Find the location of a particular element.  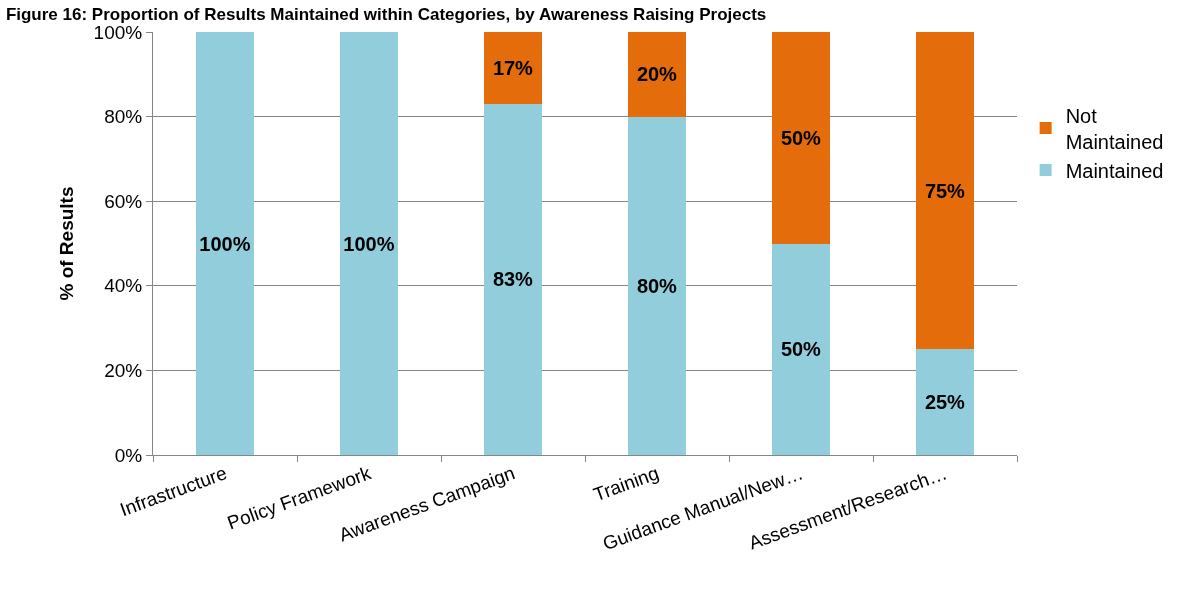

data-label: 17% is located at coordinates (513, 67).